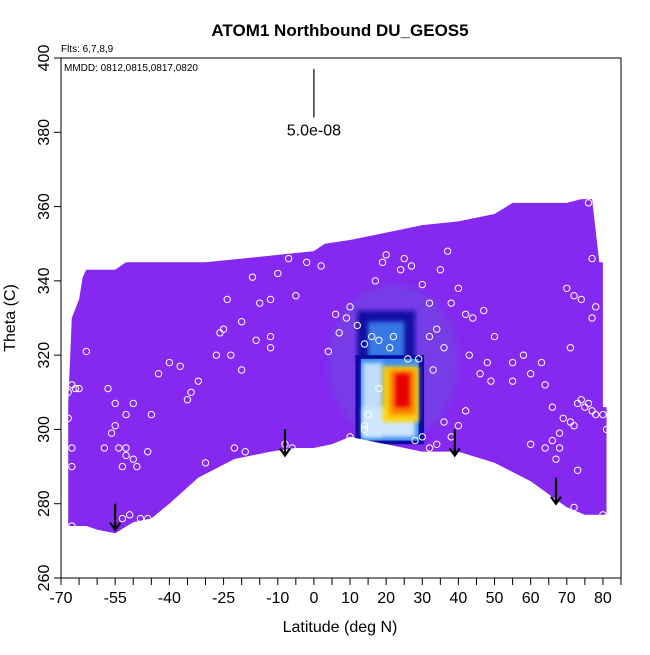 The height and width of the screenshot is (655, 650). I want to click on x-tick-label: 80, so click(603, 598).